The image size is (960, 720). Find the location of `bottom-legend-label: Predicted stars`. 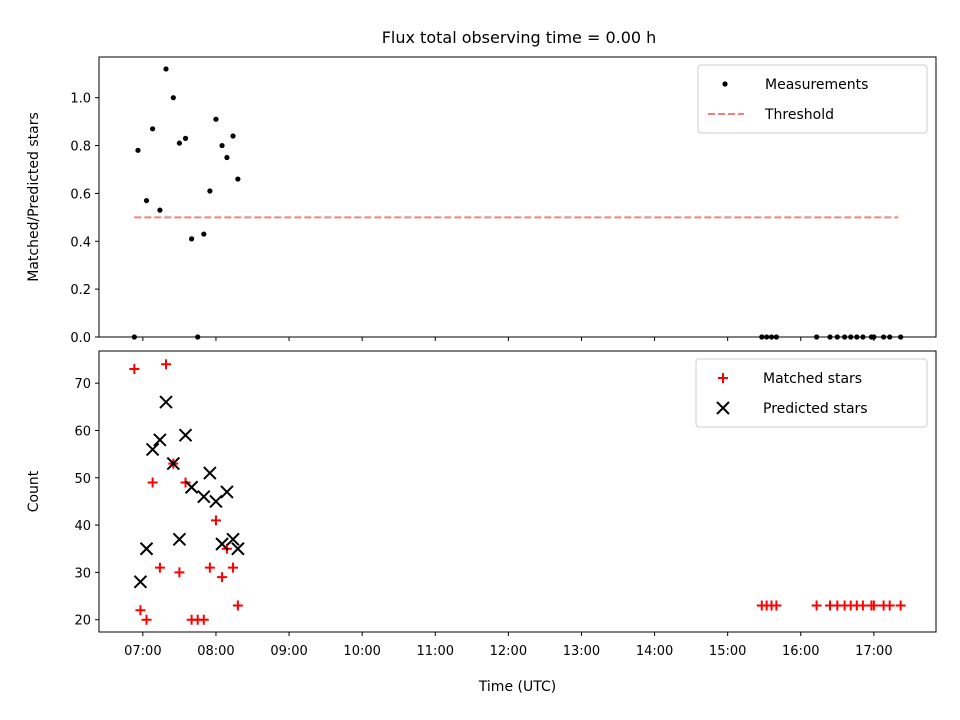

bottom-legend-label: Predicted stars is located at coordinates (815, 409).